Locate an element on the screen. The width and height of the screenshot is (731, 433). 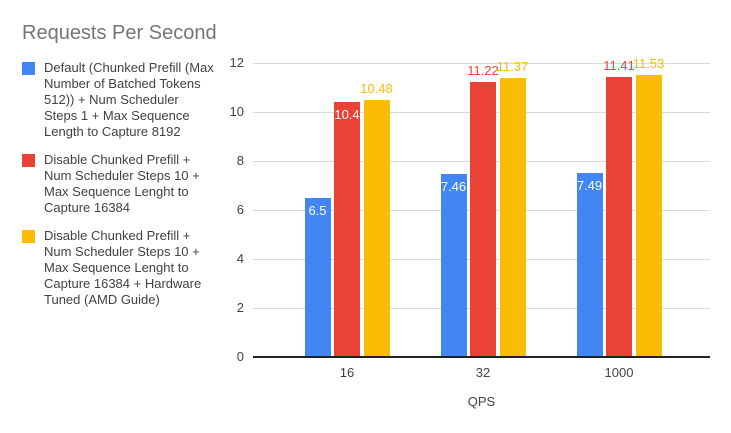
chart-title: Requests Per Second is located at coordinates (119, 33).